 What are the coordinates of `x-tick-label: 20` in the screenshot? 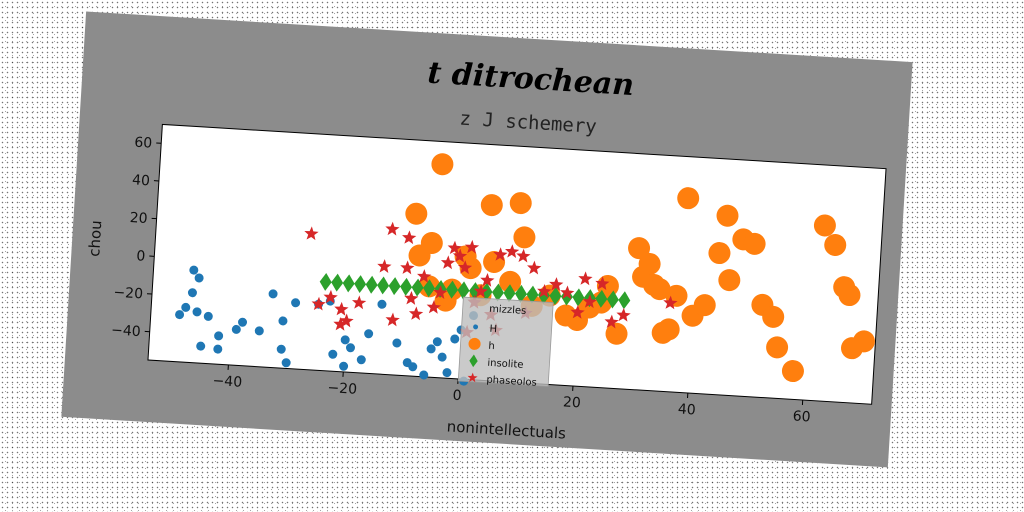 It's located at (572, 402).